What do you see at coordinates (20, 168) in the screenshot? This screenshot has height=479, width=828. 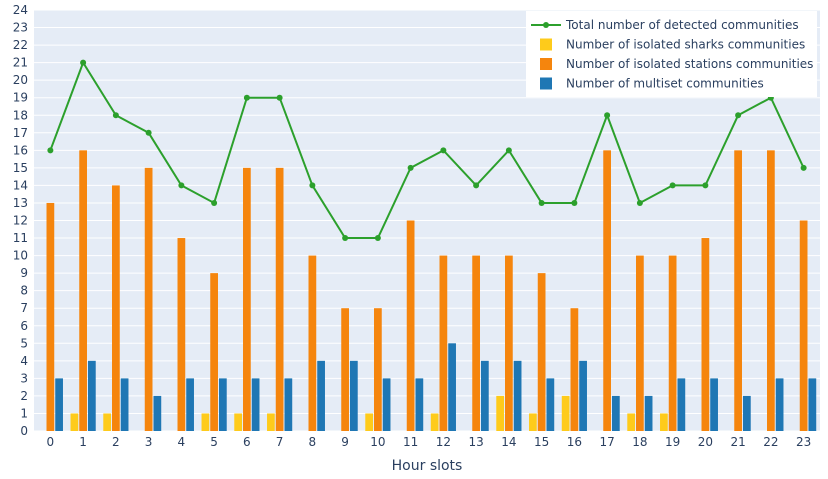 I see `y-tick-label: 15` at bounding box center [20, 168].